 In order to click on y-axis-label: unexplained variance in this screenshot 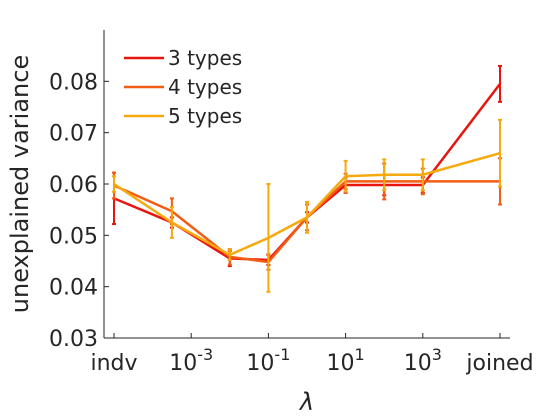, I will do `click(20, 184)`.